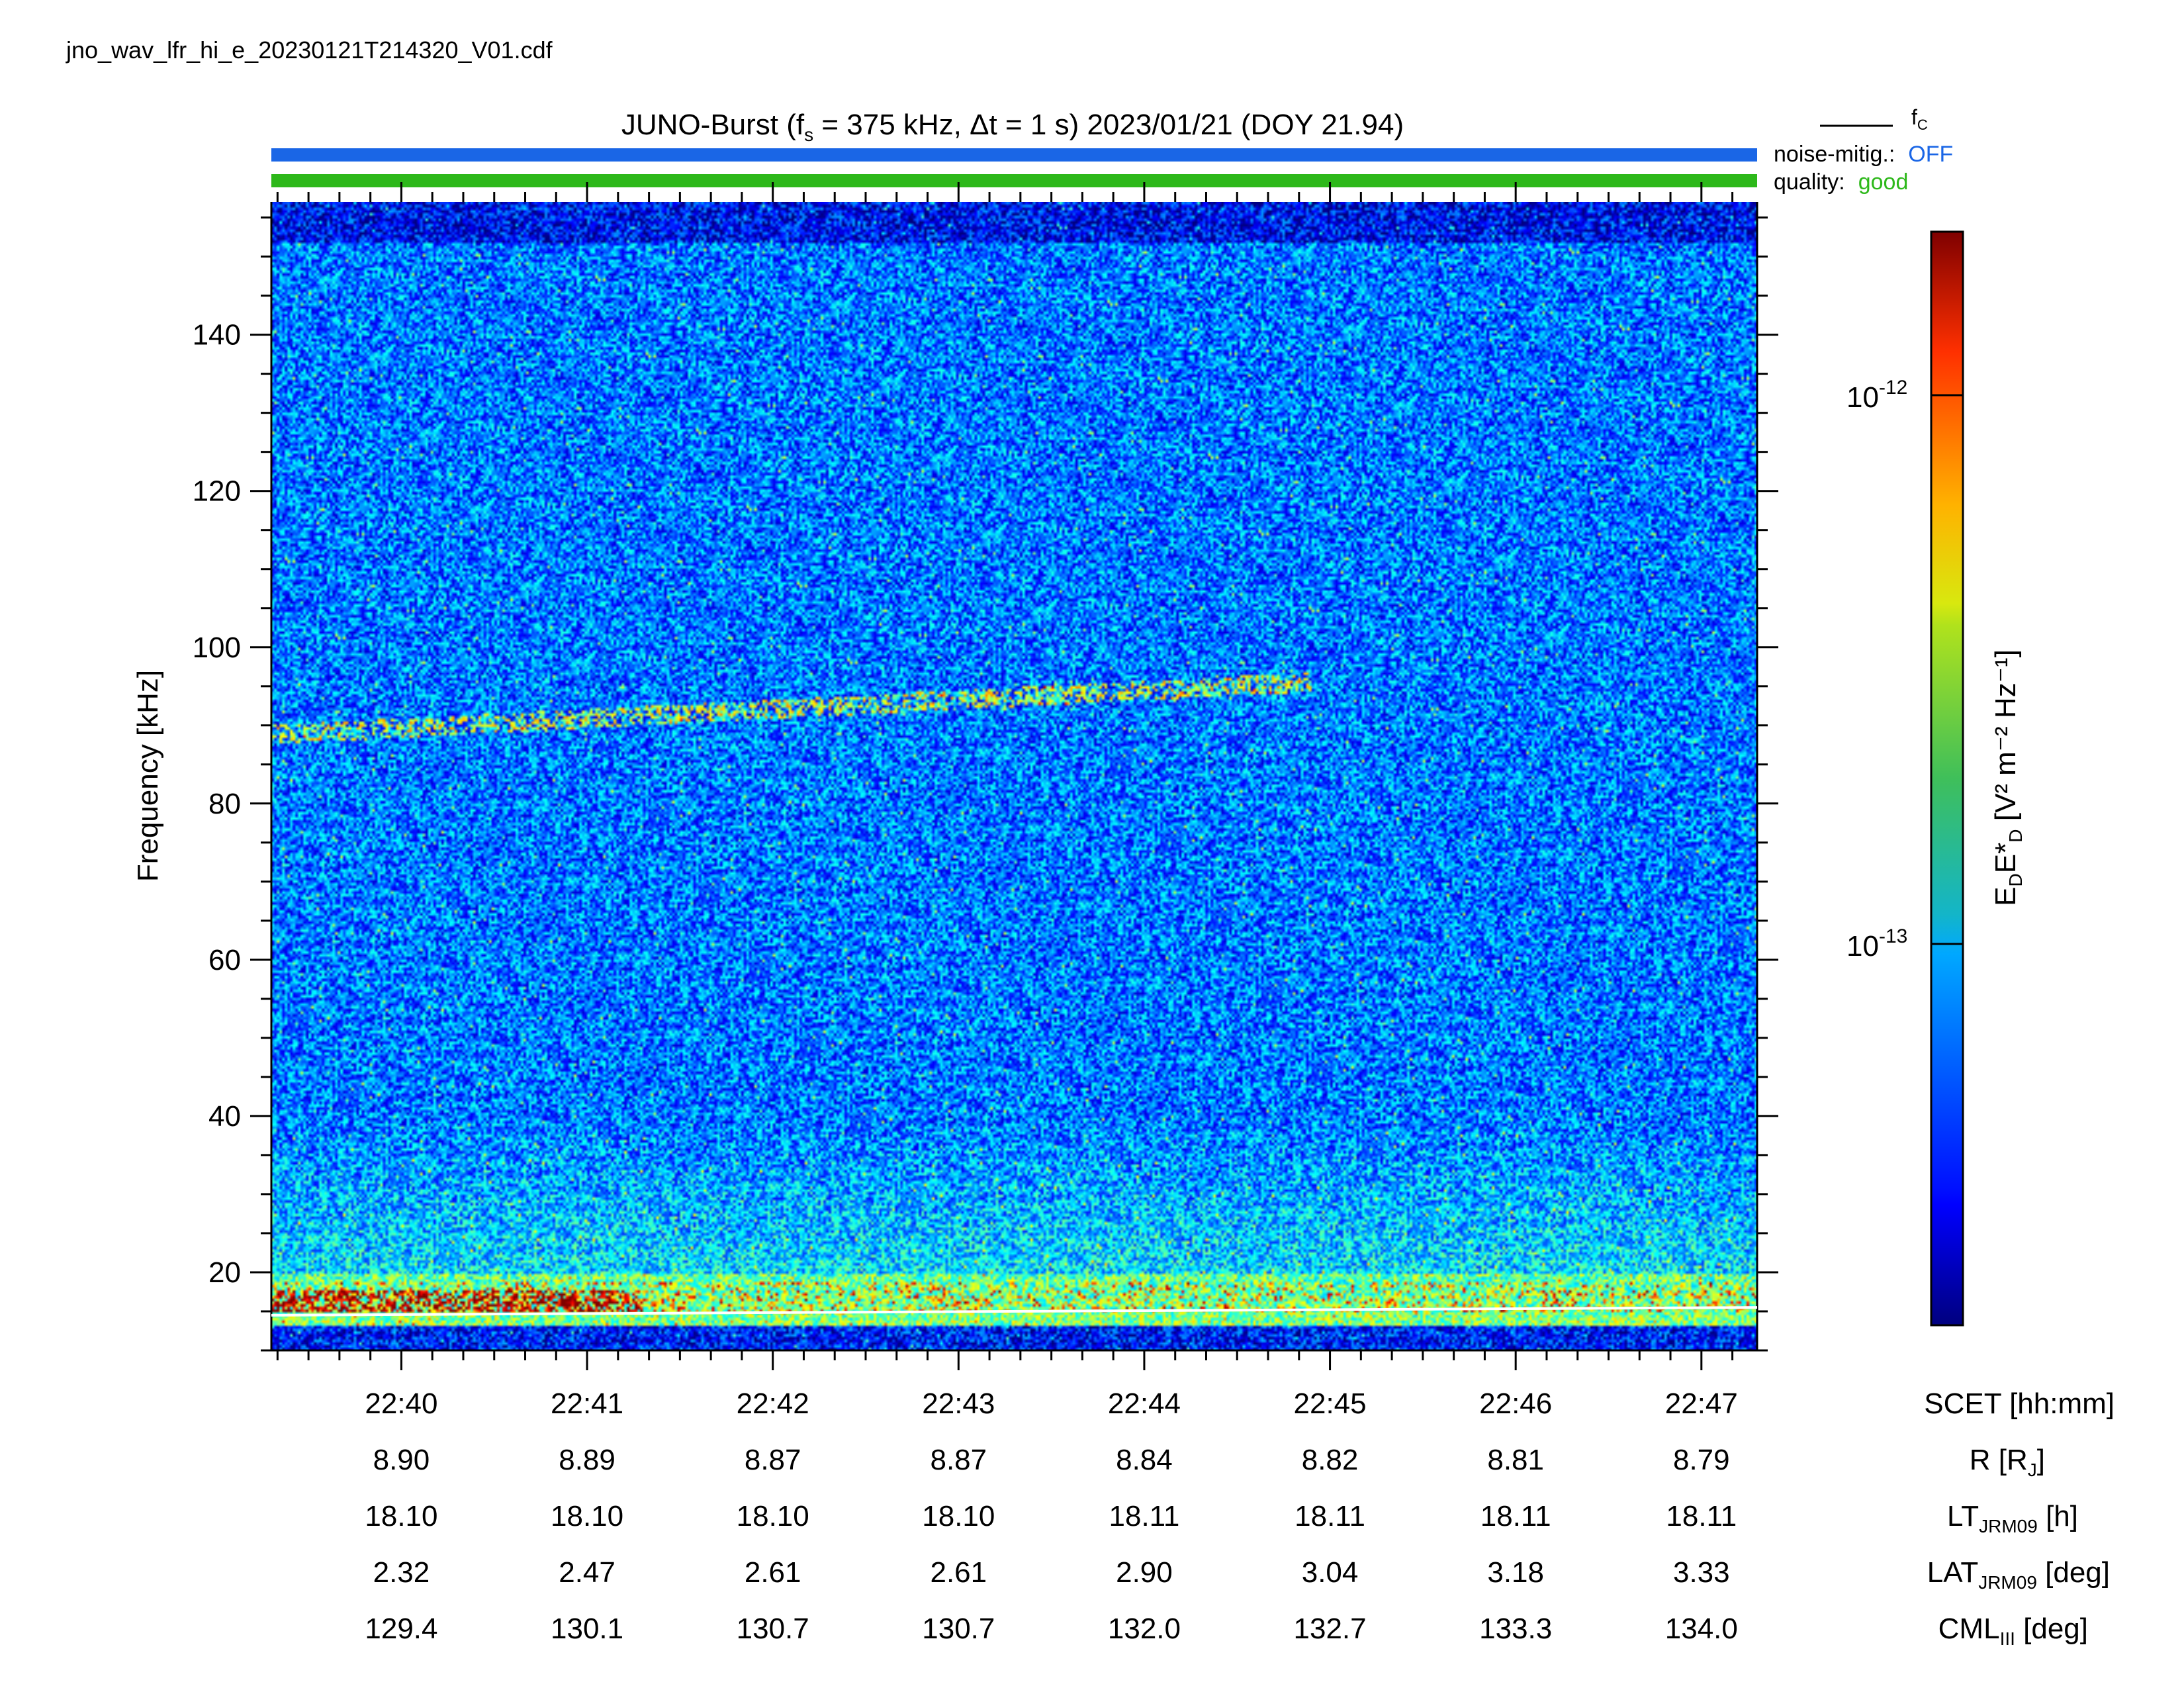 Image resolution: width=2184 pixels, height=1688 pixels. I want to click on ephemeris-lat-value: 3.04, so click(1331, 1572).